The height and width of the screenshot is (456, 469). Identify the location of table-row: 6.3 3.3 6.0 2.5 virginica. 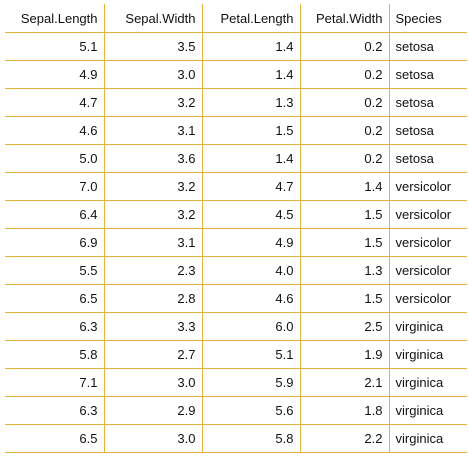
(236, 326).